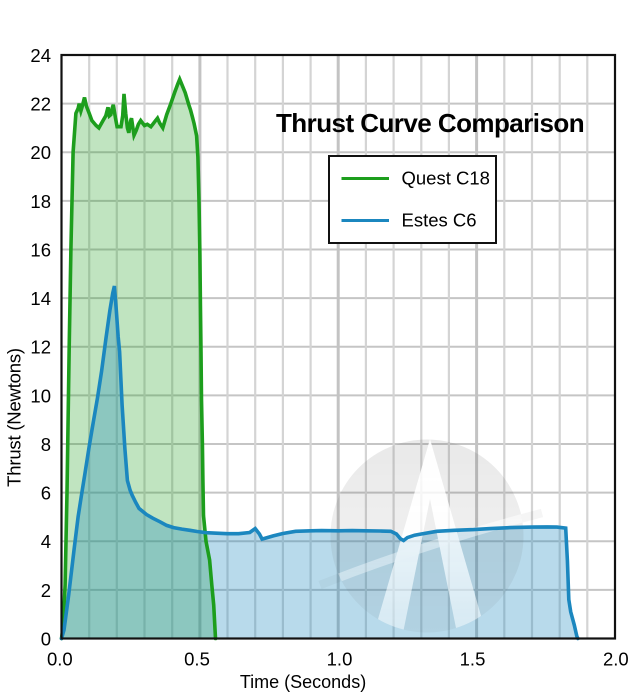 This screenshot has height=700, width=633. What do you see at coordinates (46, 590) in the screenshot?
I see `svg-text: 2` at bounding box center [46, 590].